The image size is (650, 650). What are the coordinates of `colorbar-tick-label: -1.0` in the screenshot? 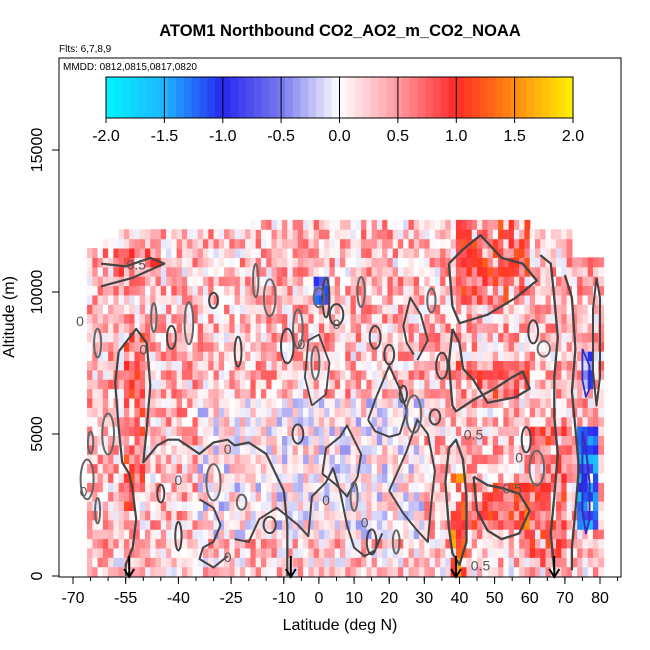 It's located at (223, 136).